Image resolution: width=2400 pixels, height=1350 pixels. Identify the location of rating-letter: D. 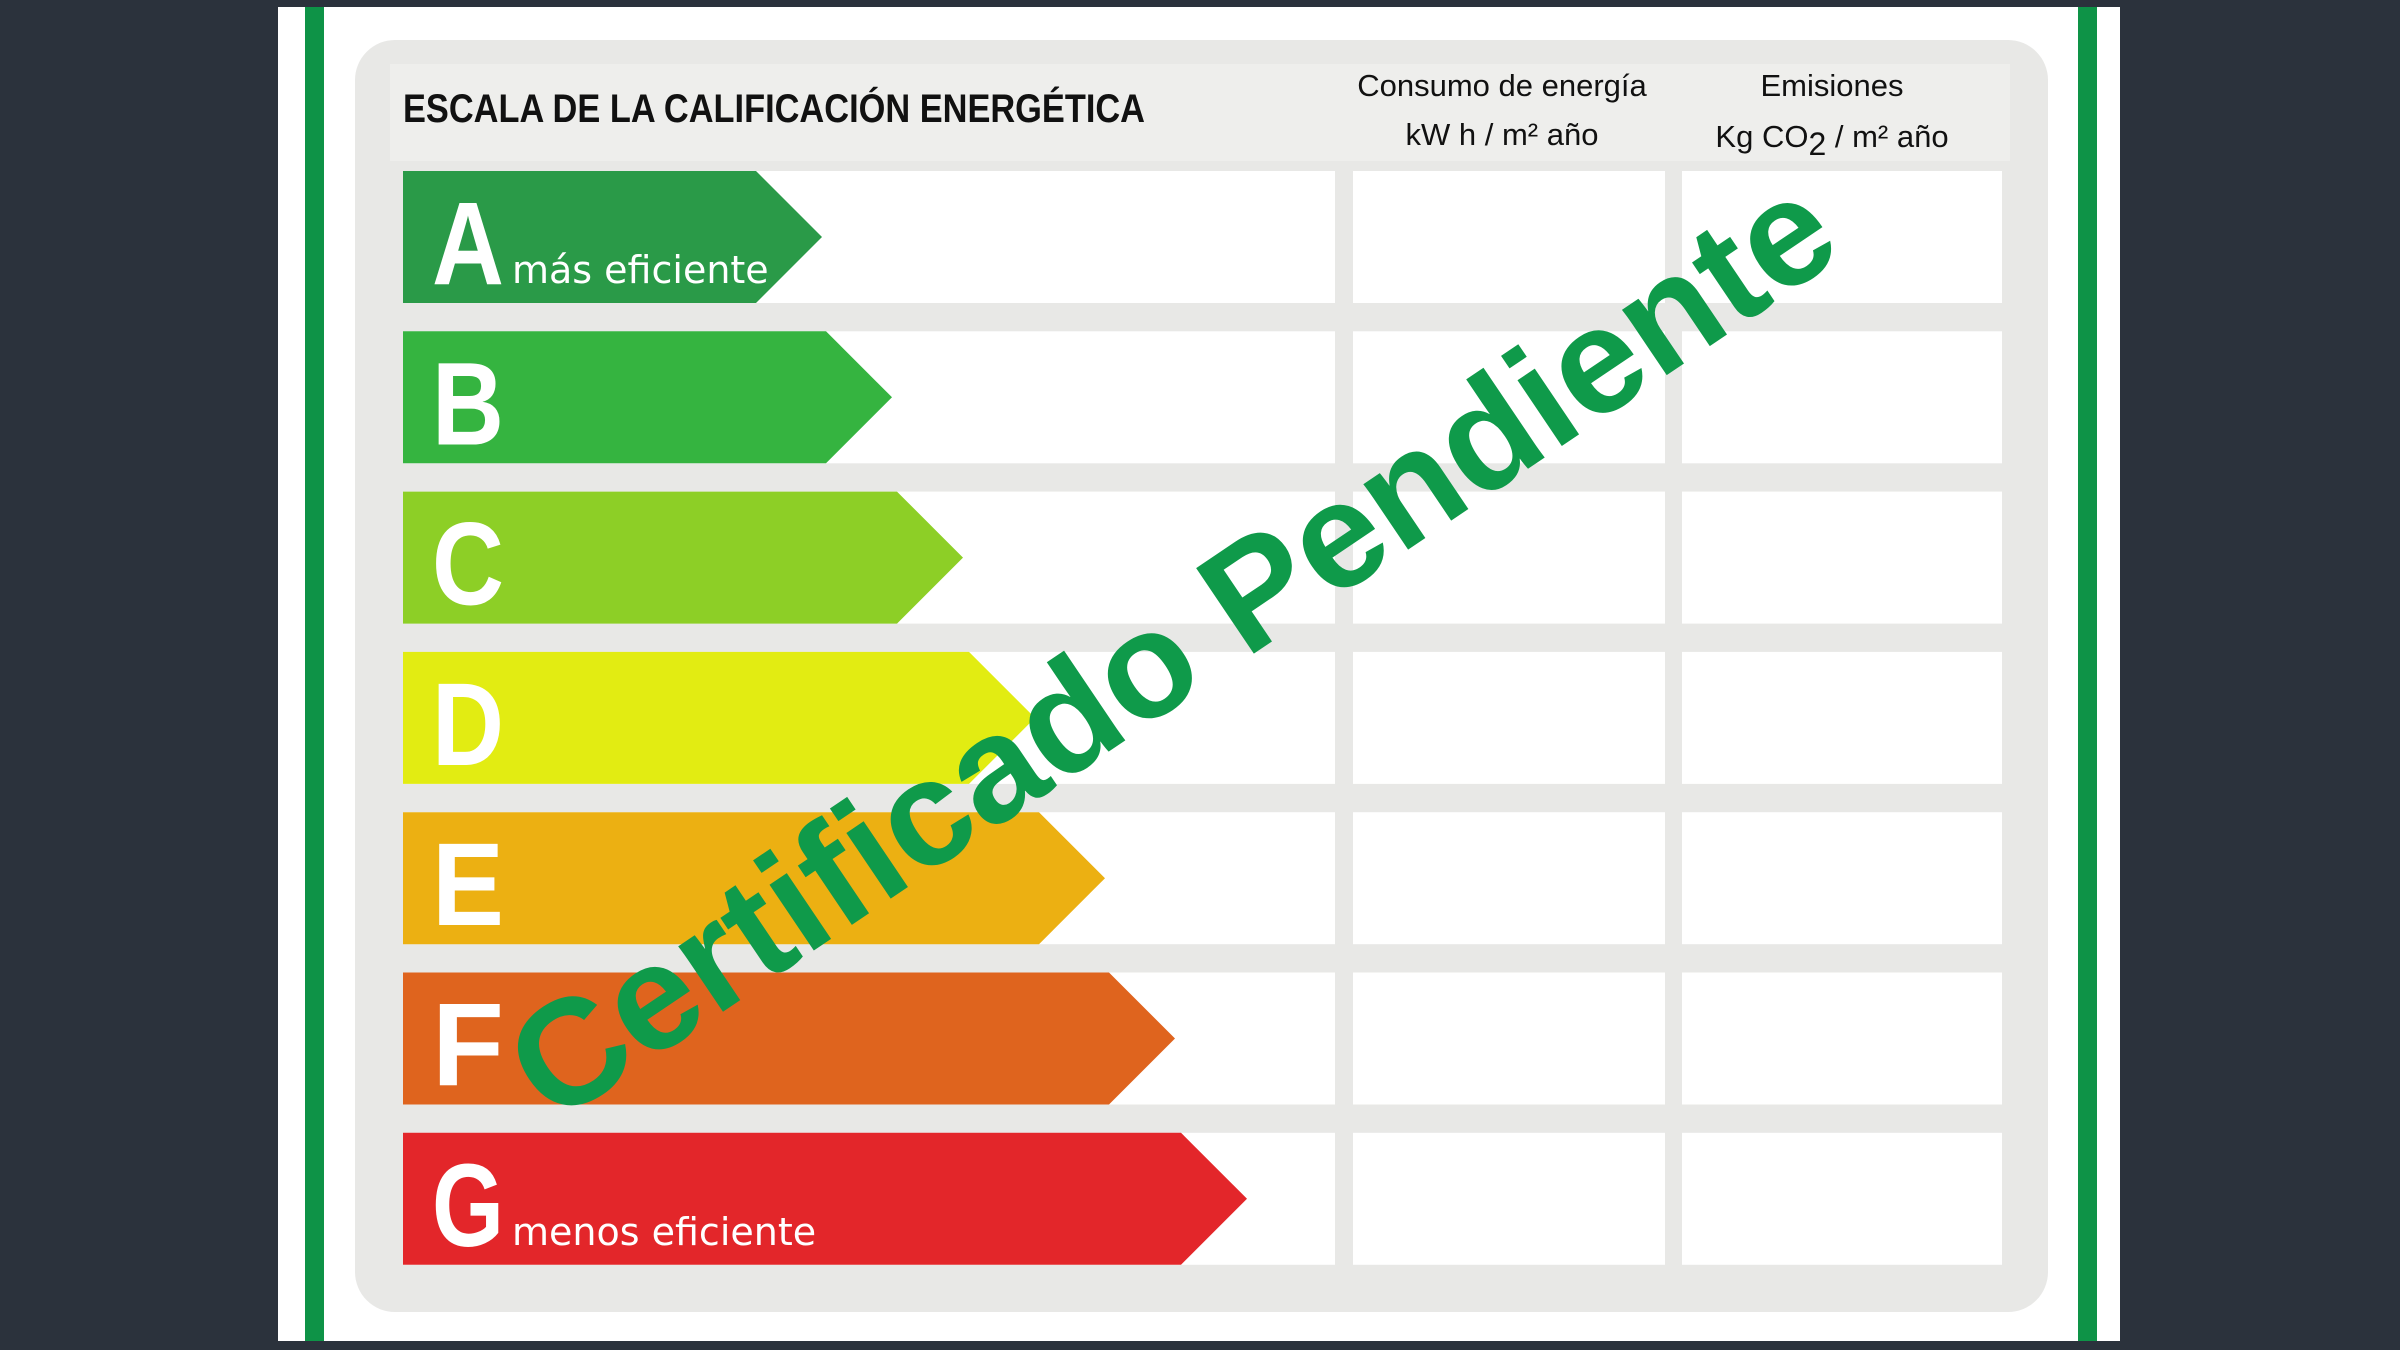
(468, 725).